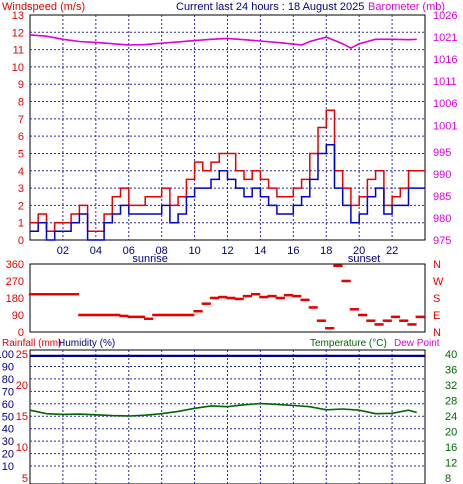 The height and width of the screenshot is (484, 463). What do you see at coordinates (129, 251) in the screenshot?
I see `wind-x-tick-label: 06` at bounding box center [129, 251].